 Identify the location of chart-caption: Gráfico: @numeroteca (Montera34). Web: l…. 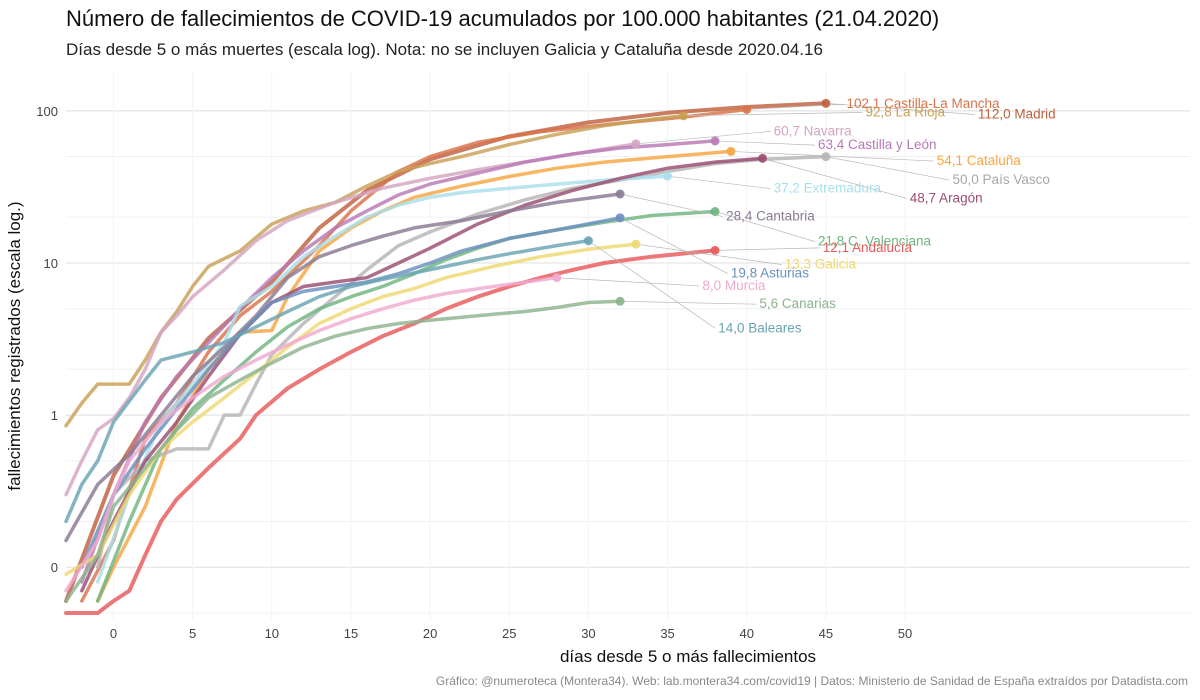
(811, 681).